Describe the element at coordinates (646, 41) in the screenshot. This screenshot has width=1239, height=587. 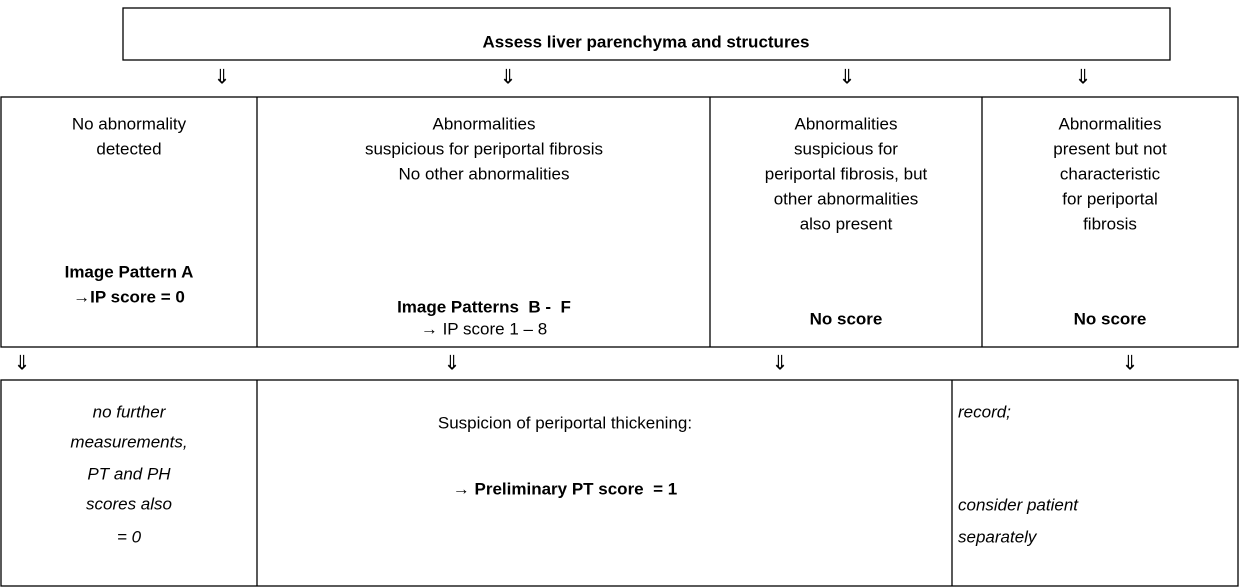
I see `header: Assess liver parenchyma and structures` at that location.